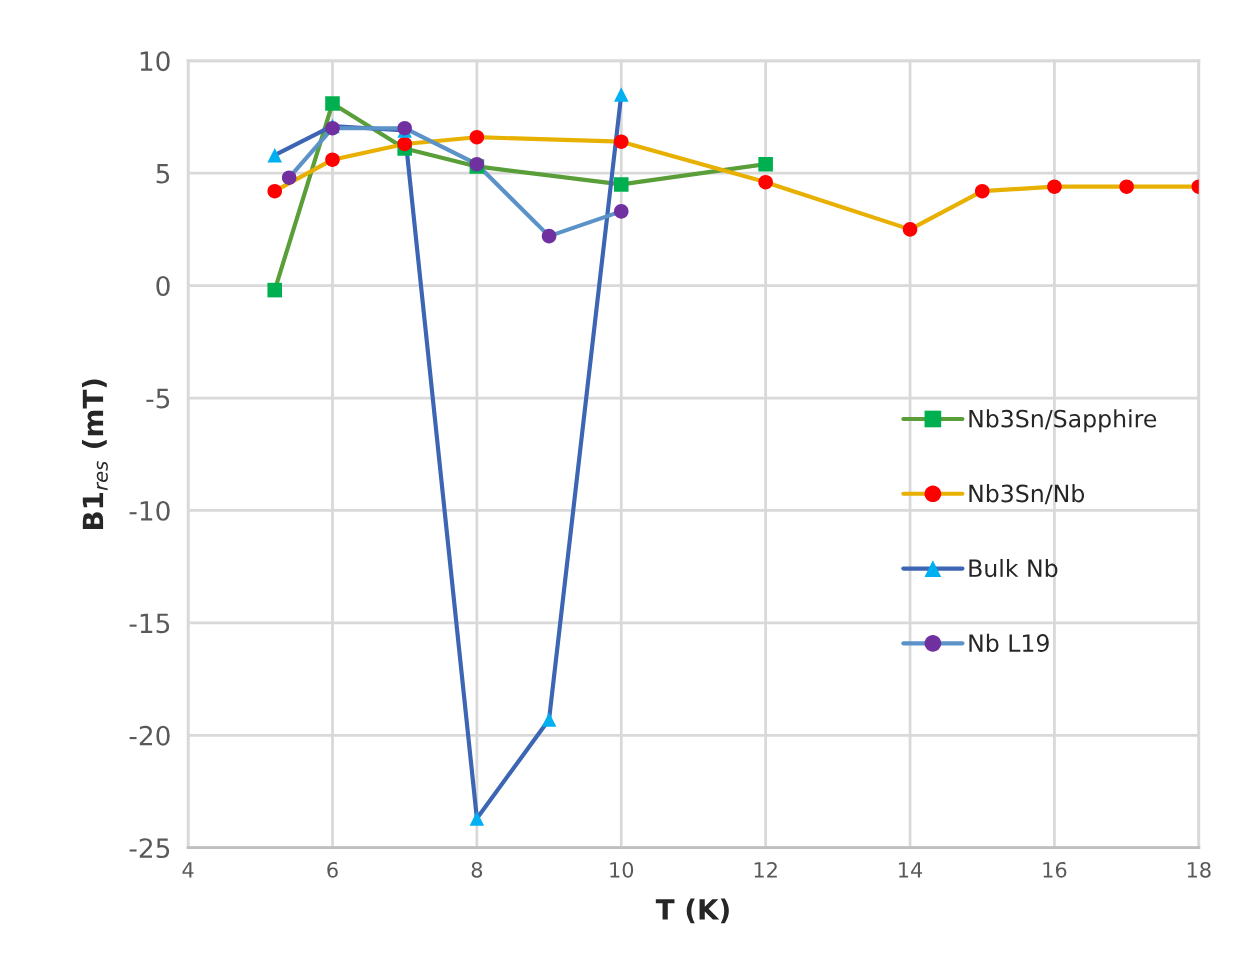  What do you see at coordinates (765, 869) in the screenshot?
I see `x-tick-label: 12` at bounding box center [765, 869].